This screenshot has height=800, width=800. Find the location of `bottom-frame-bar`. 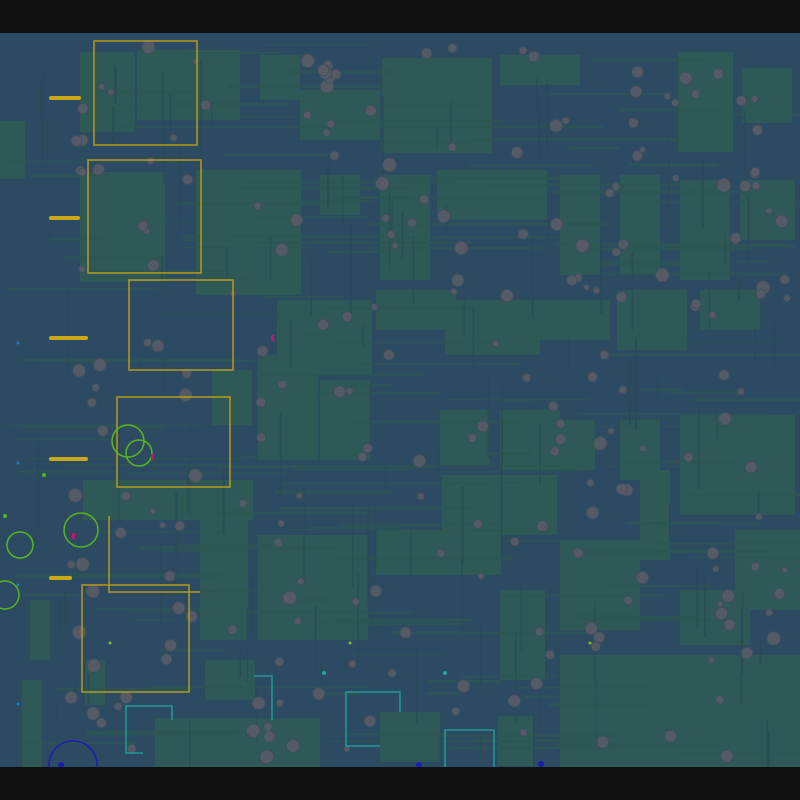

bottom-frame-bar is located at coordinates (400, 783).